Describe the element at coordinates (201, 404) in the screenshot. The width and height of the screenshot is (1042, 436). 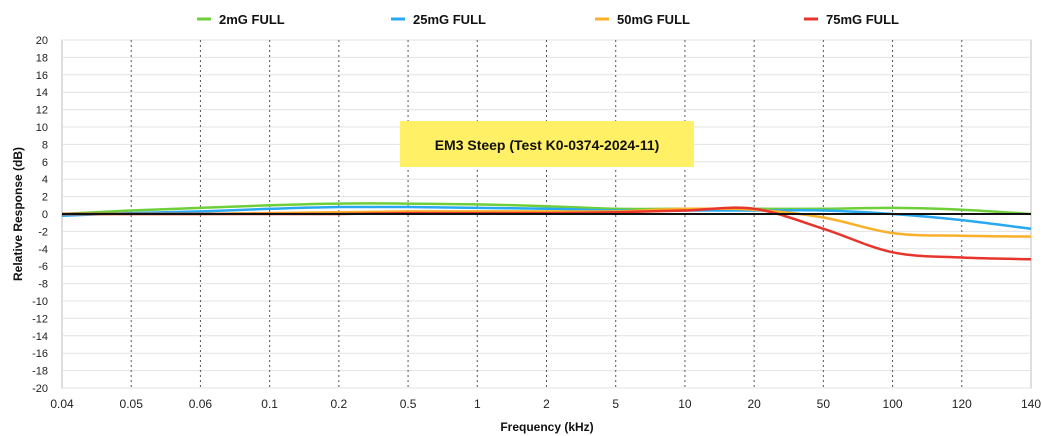
I see `x-tick-label: 0.06` at that location.